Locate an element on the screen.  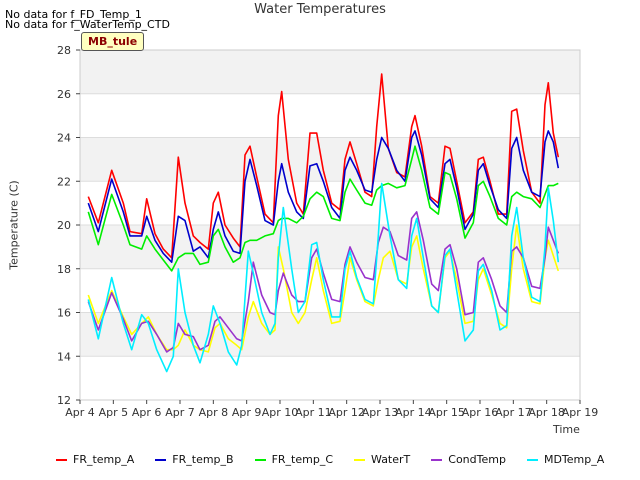
x-tick-label: Apr 17 is located at coordinates (513, 412).